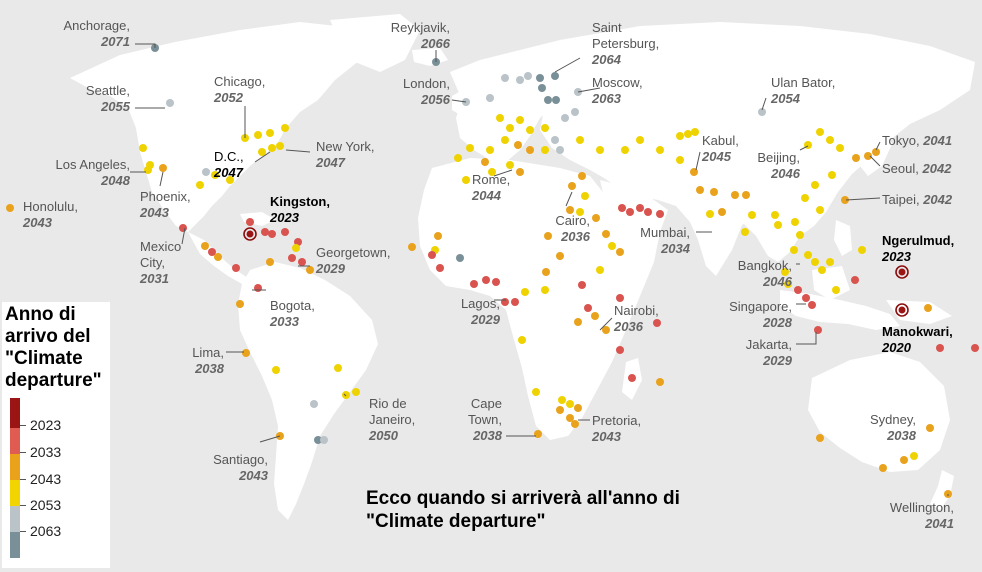 This screenshot has width=982, height=572. What do you see at coordinates (902, 272) in the screenshot?
I see `highlight-ring` at bounding box center [902, 272].